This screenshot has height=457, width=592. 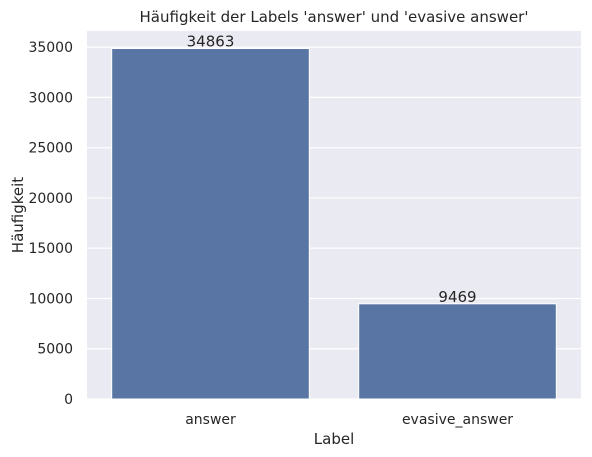 What do you see at coordinates (50, 98) in the screenshot?
I see `y-tick-label: 30000` at bounding box center [50, 98].